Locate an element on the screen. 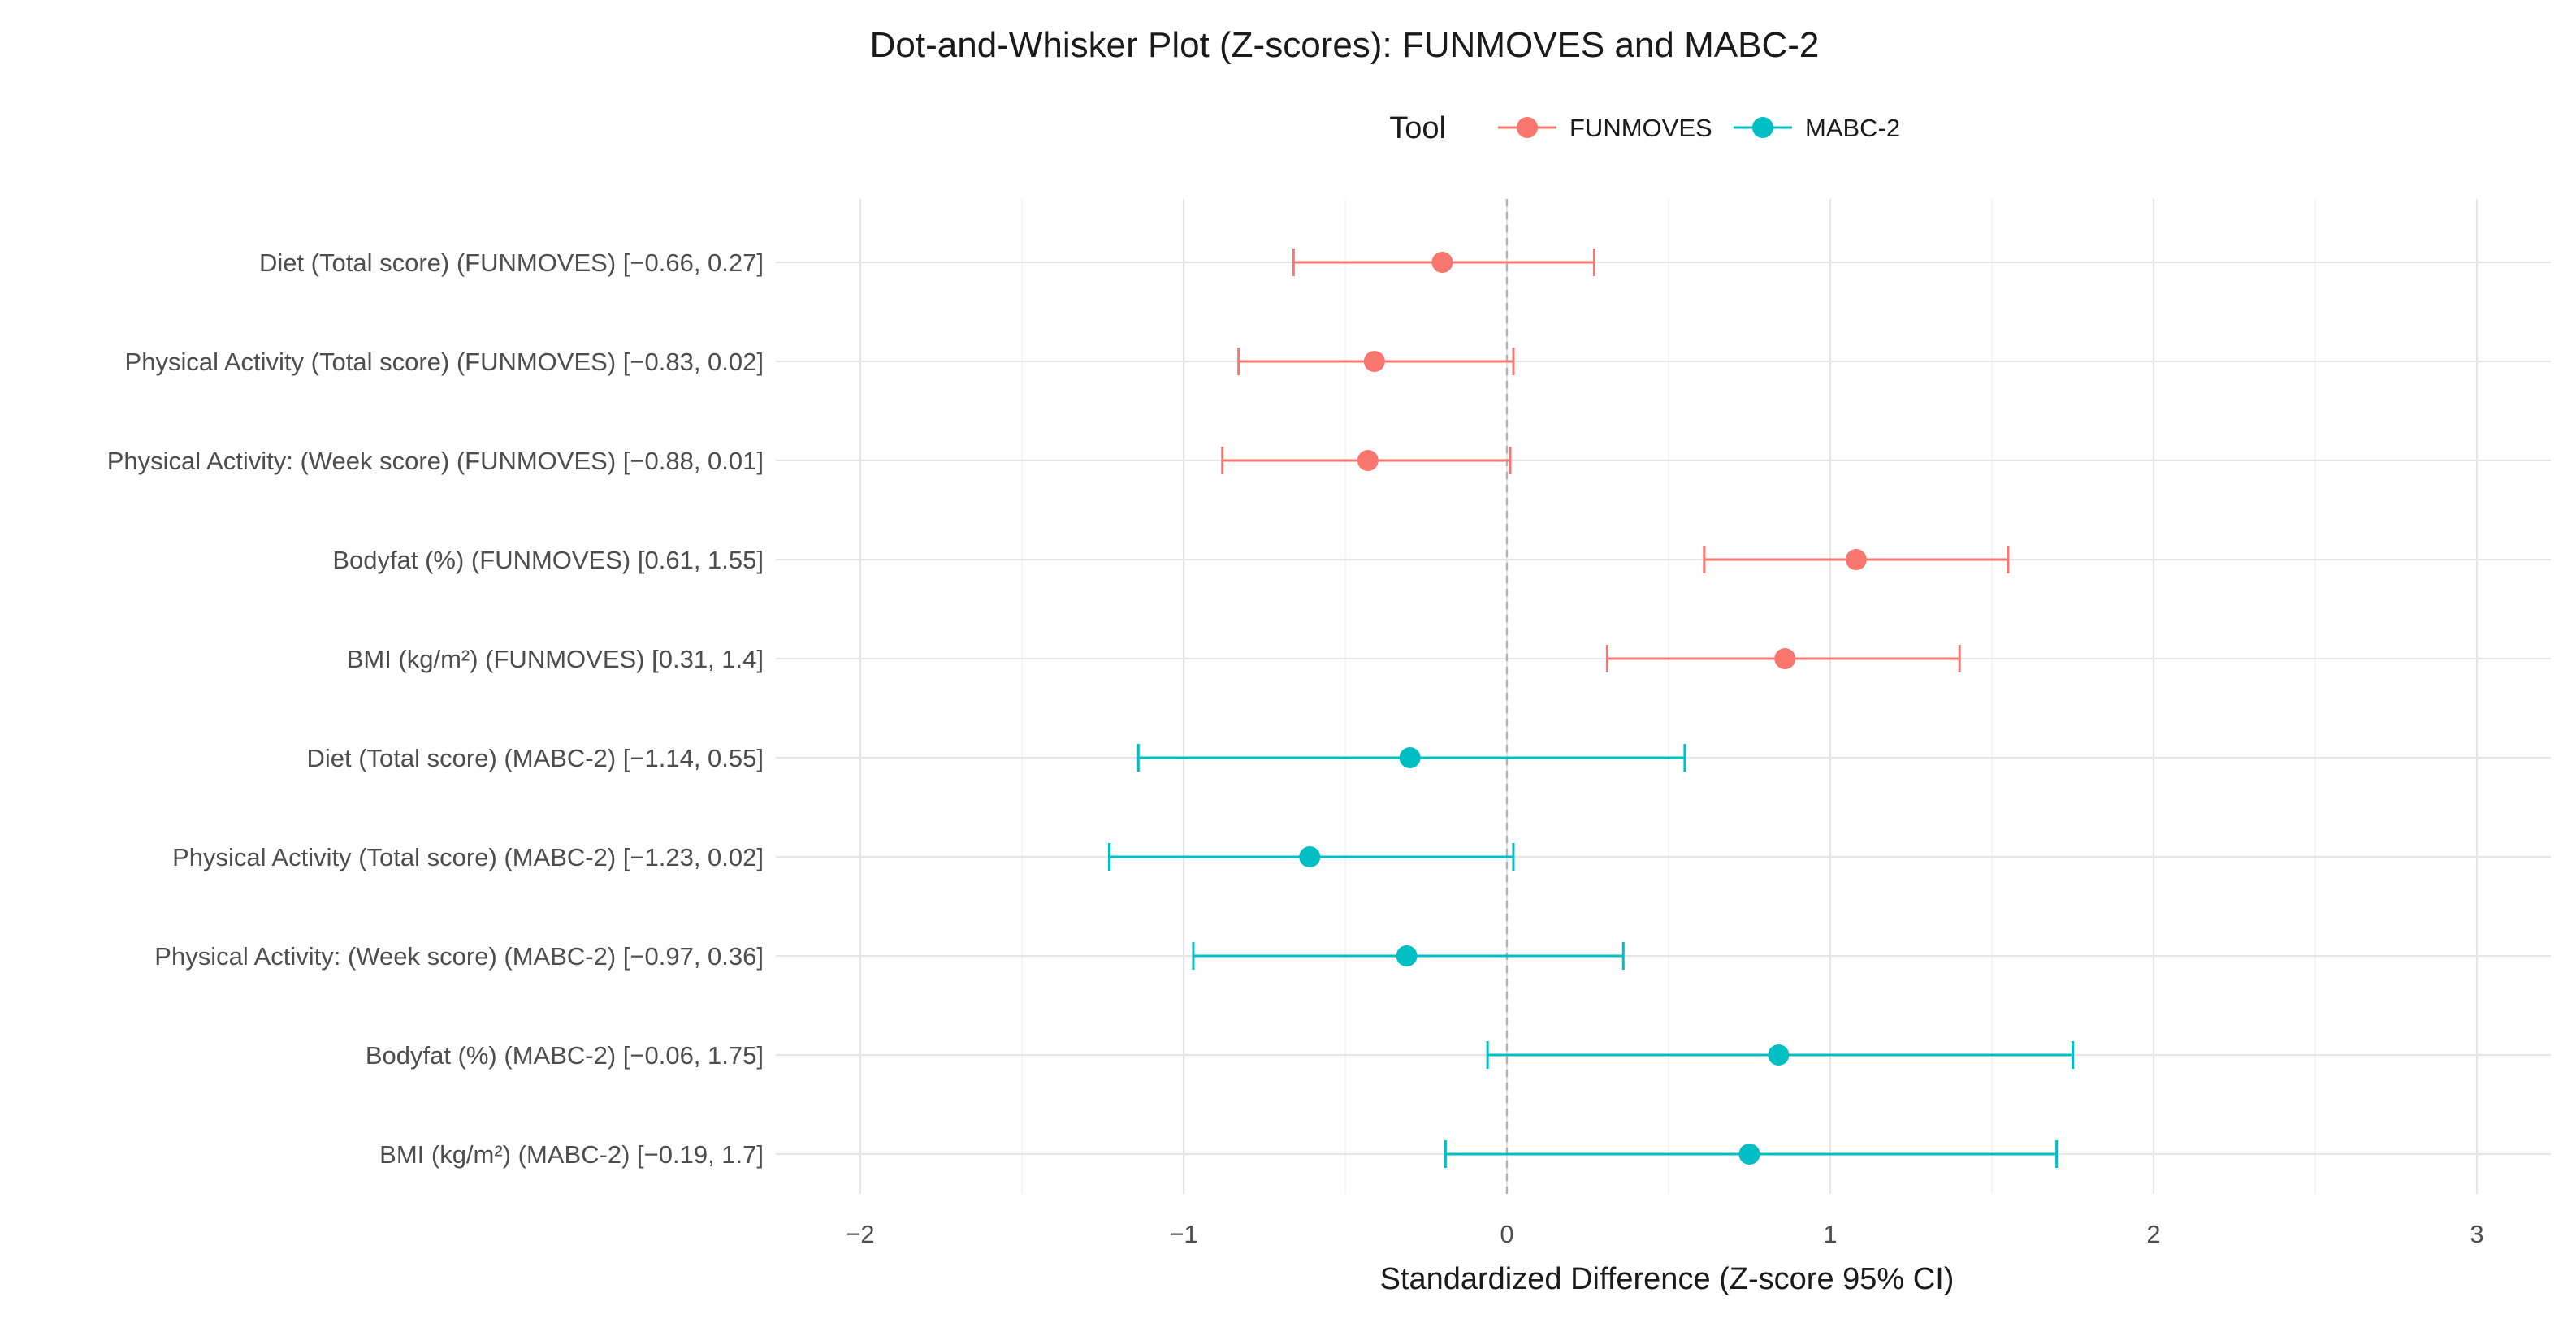 This screenshot has height=1323, width=2576. legend-title: Tool is located at coordinates (1417, 128).